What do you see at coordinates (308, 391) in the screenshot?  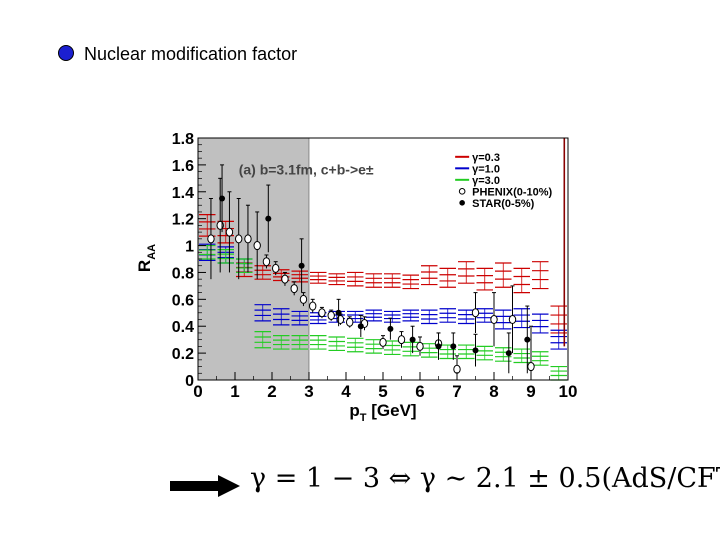 I see `x-tick-label: 3` at bounding box center [308, 391].